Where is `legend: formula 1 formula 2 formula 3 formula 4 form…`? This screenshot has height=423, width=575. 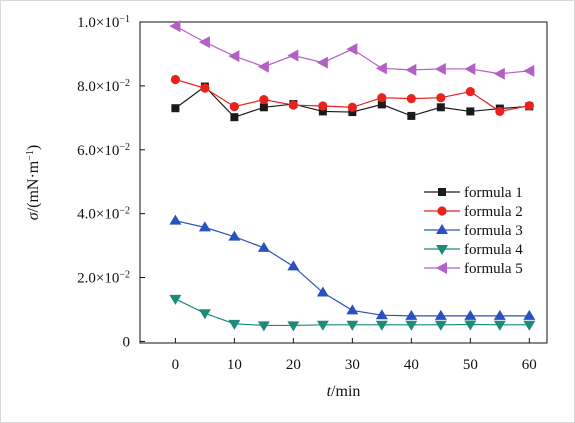
legend: formula 1 formula 2 formula 3 formula 4 form… is located at coordinates (473, 231).